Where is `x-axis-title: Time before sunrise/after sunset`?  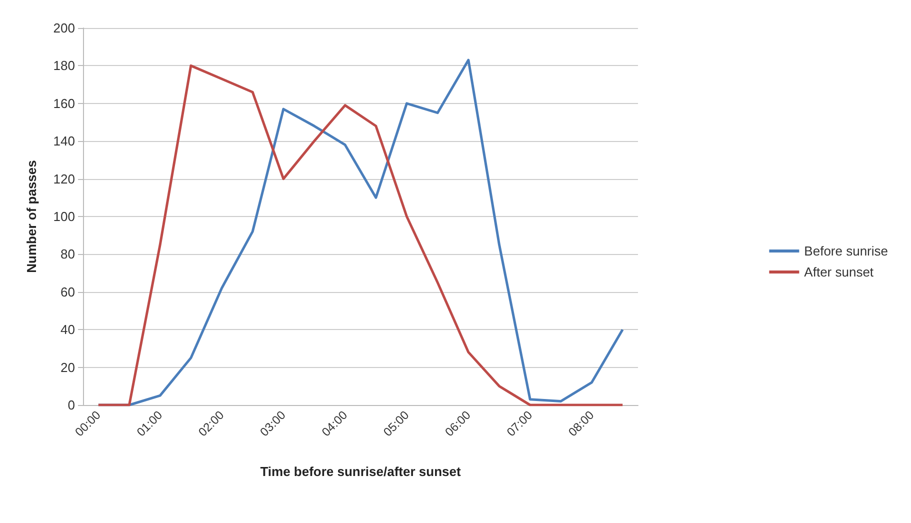 x-axis-title: Time before sunrise/after sunset is located at coordinates (361, 471).